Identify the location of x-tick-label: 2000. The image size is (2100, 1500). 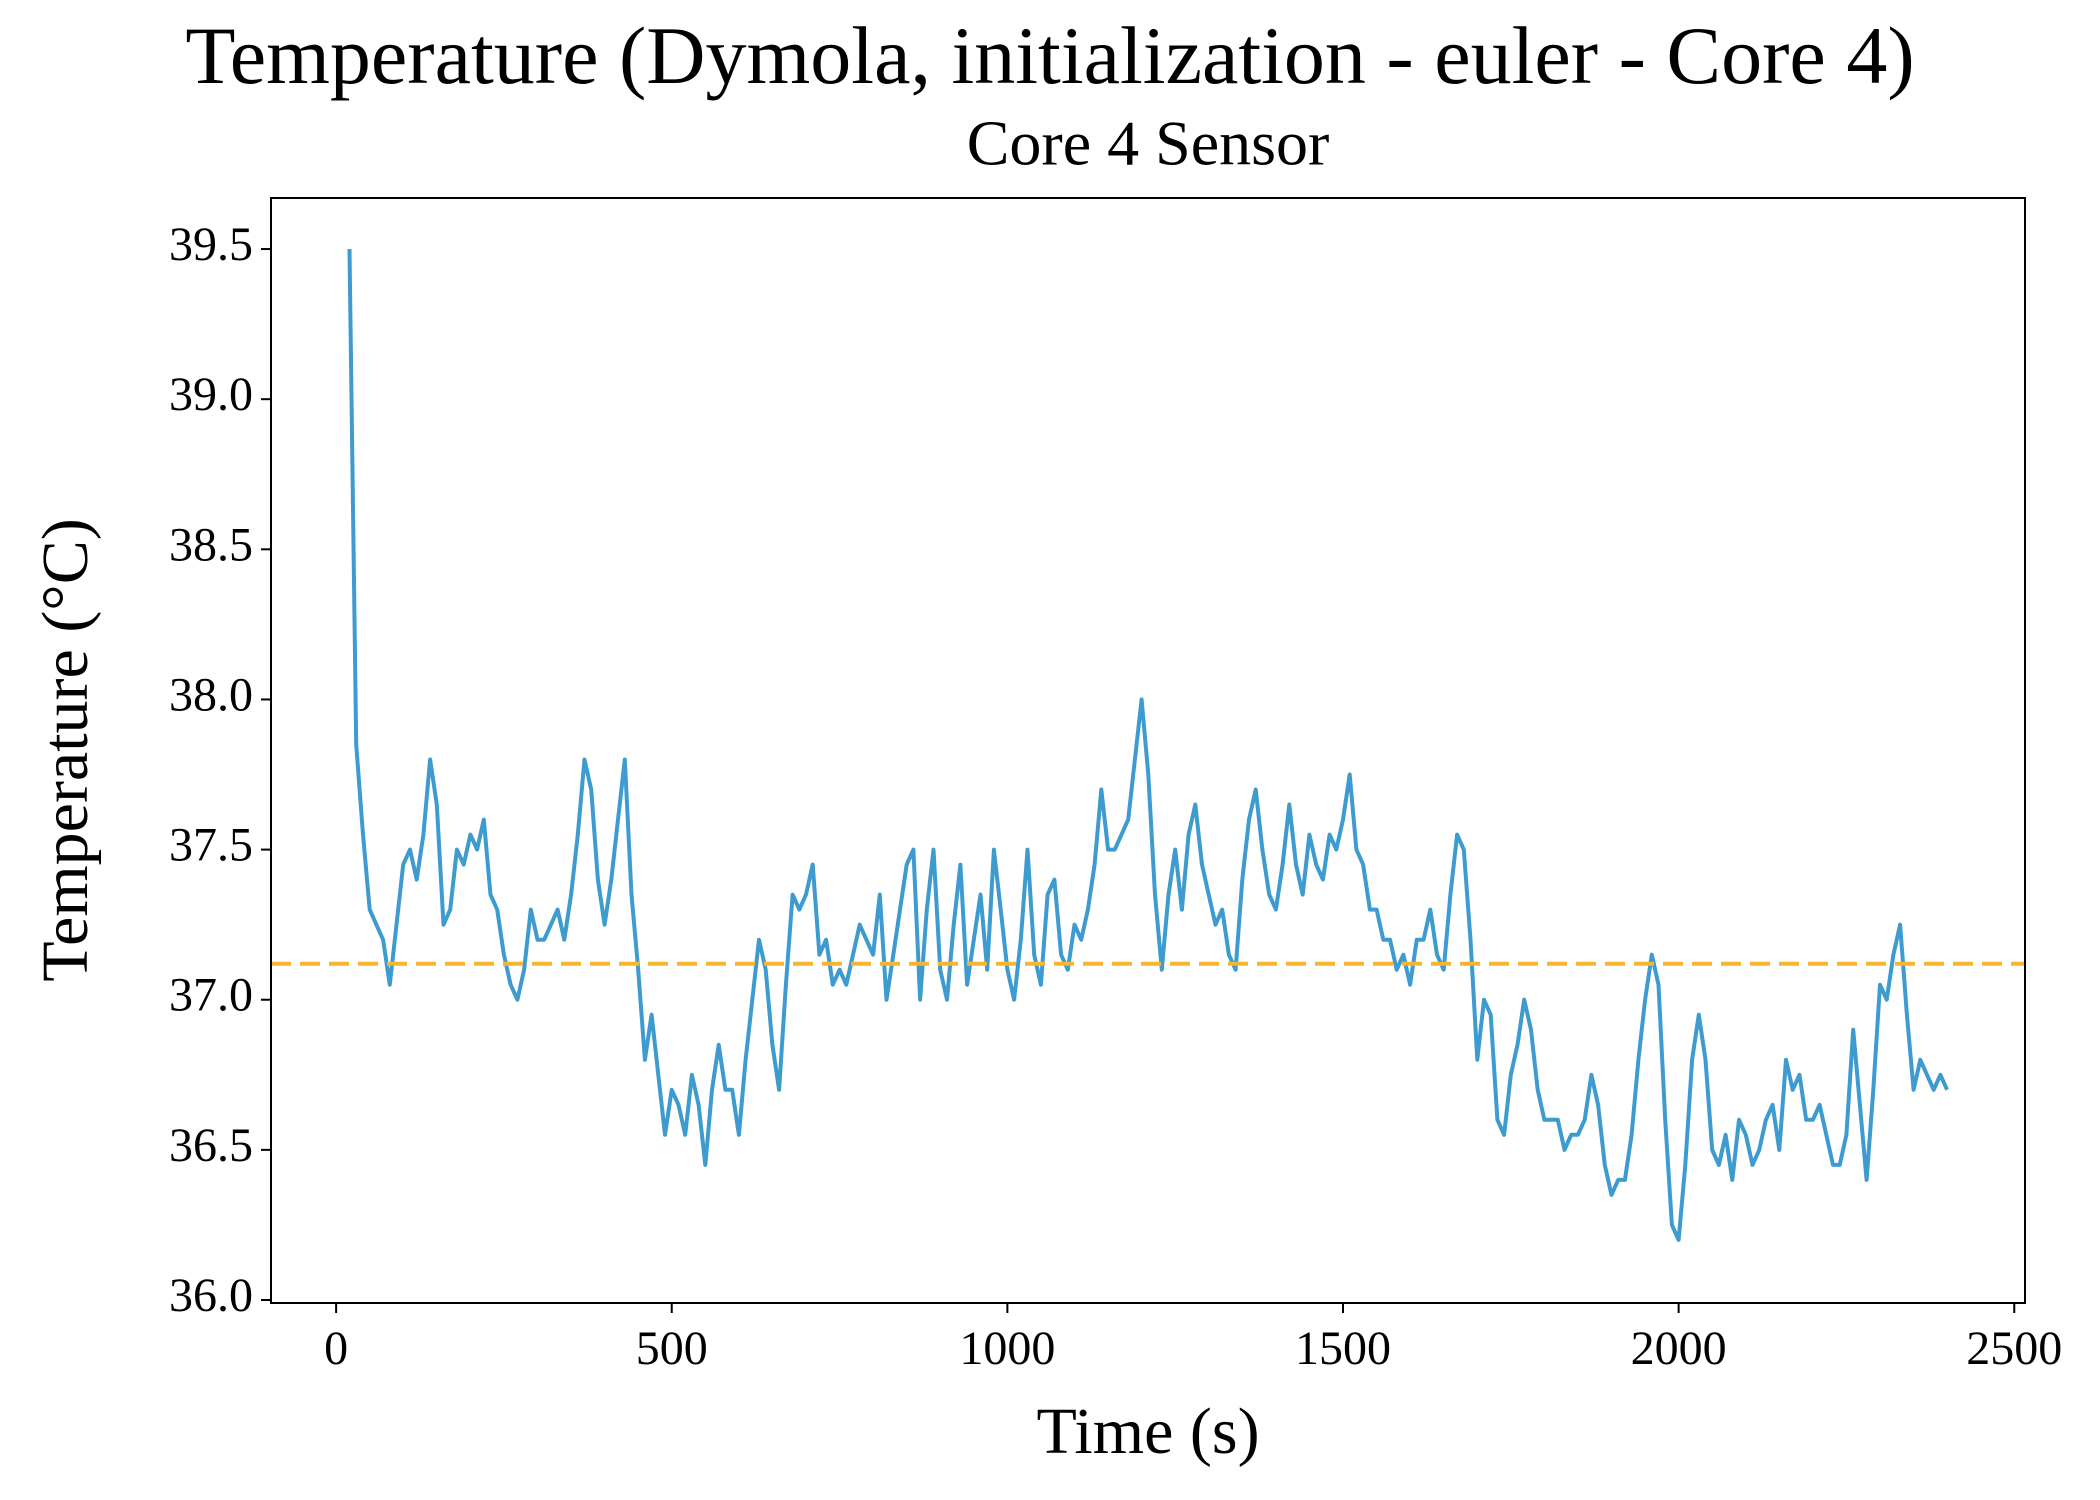
(1679, 1348).